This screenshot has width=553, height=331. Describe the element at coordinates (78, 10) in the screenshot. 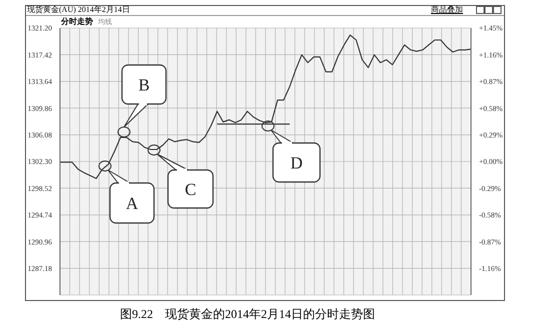

I see `chart-title: 现货黄金(AU) 2014年2月14日` at that location.